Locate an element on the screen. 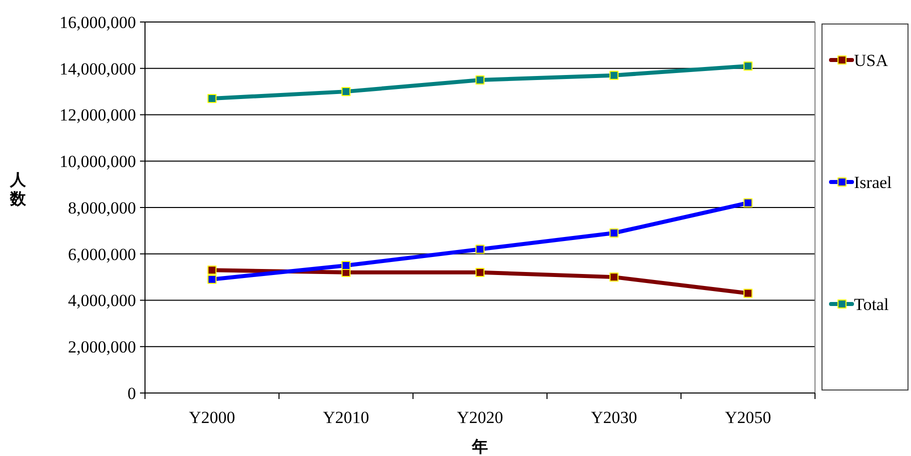  y-tick-label: 4,000,000 is located at coordinates (102, 300).